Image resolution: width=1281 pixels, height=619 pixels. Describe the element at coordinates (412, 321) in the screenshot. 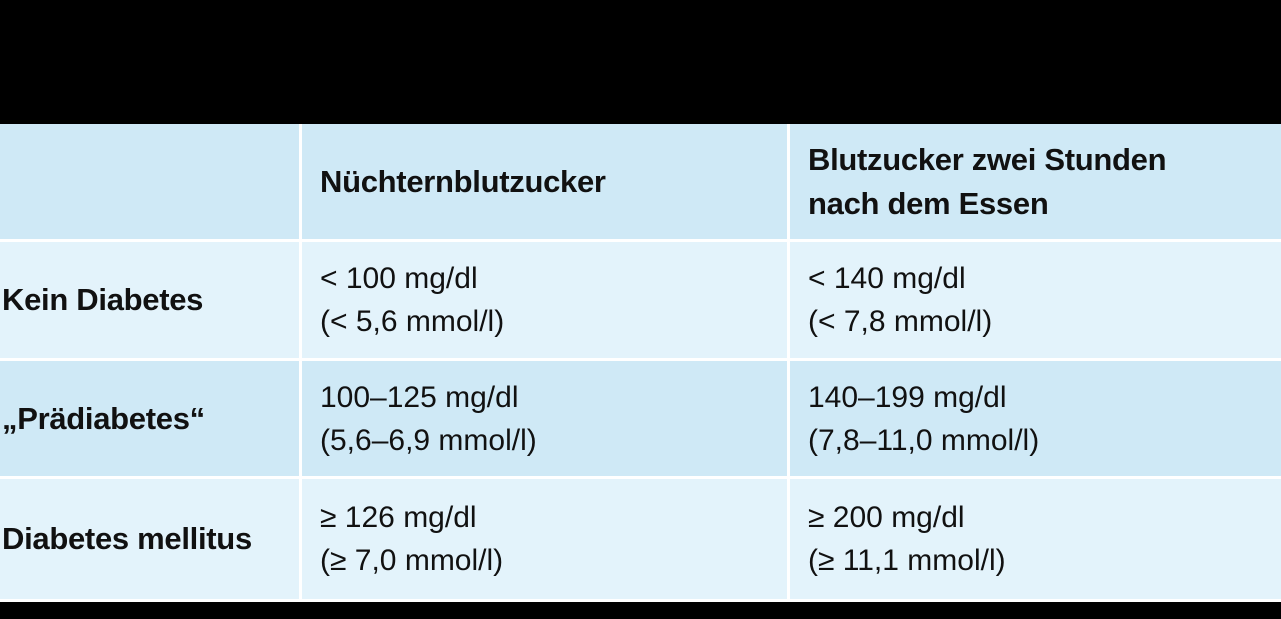

I see `fasting-mmol-value: (< 5,6 mmol/l)` at that location.